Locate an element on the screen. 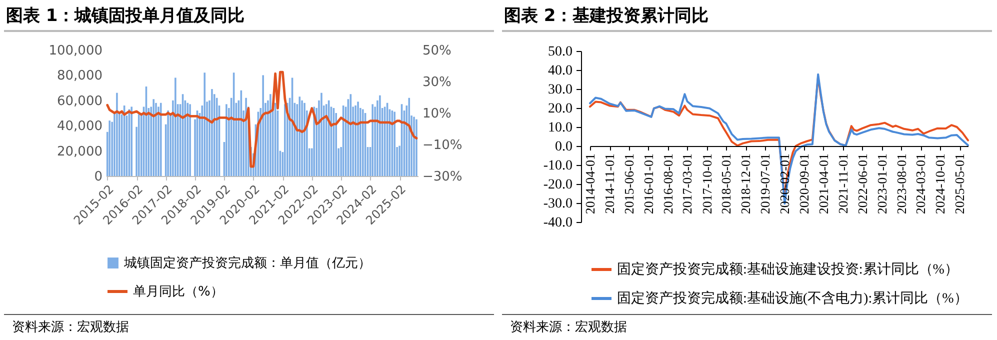 The height and width of the screenshot is (340, 997). x-tick-label: 2016-01-01 is located at coordinates (648, 184).